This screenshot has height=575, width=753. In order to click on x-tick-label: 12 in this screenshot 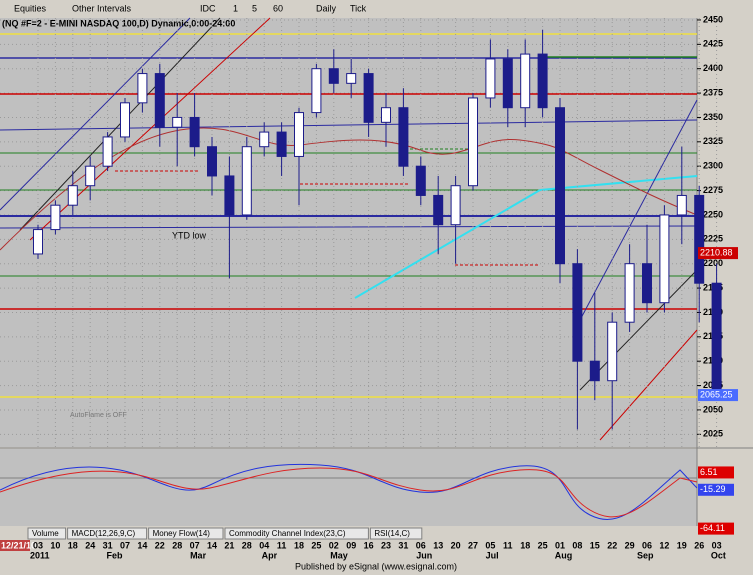, I will do `click(664, 545)`.